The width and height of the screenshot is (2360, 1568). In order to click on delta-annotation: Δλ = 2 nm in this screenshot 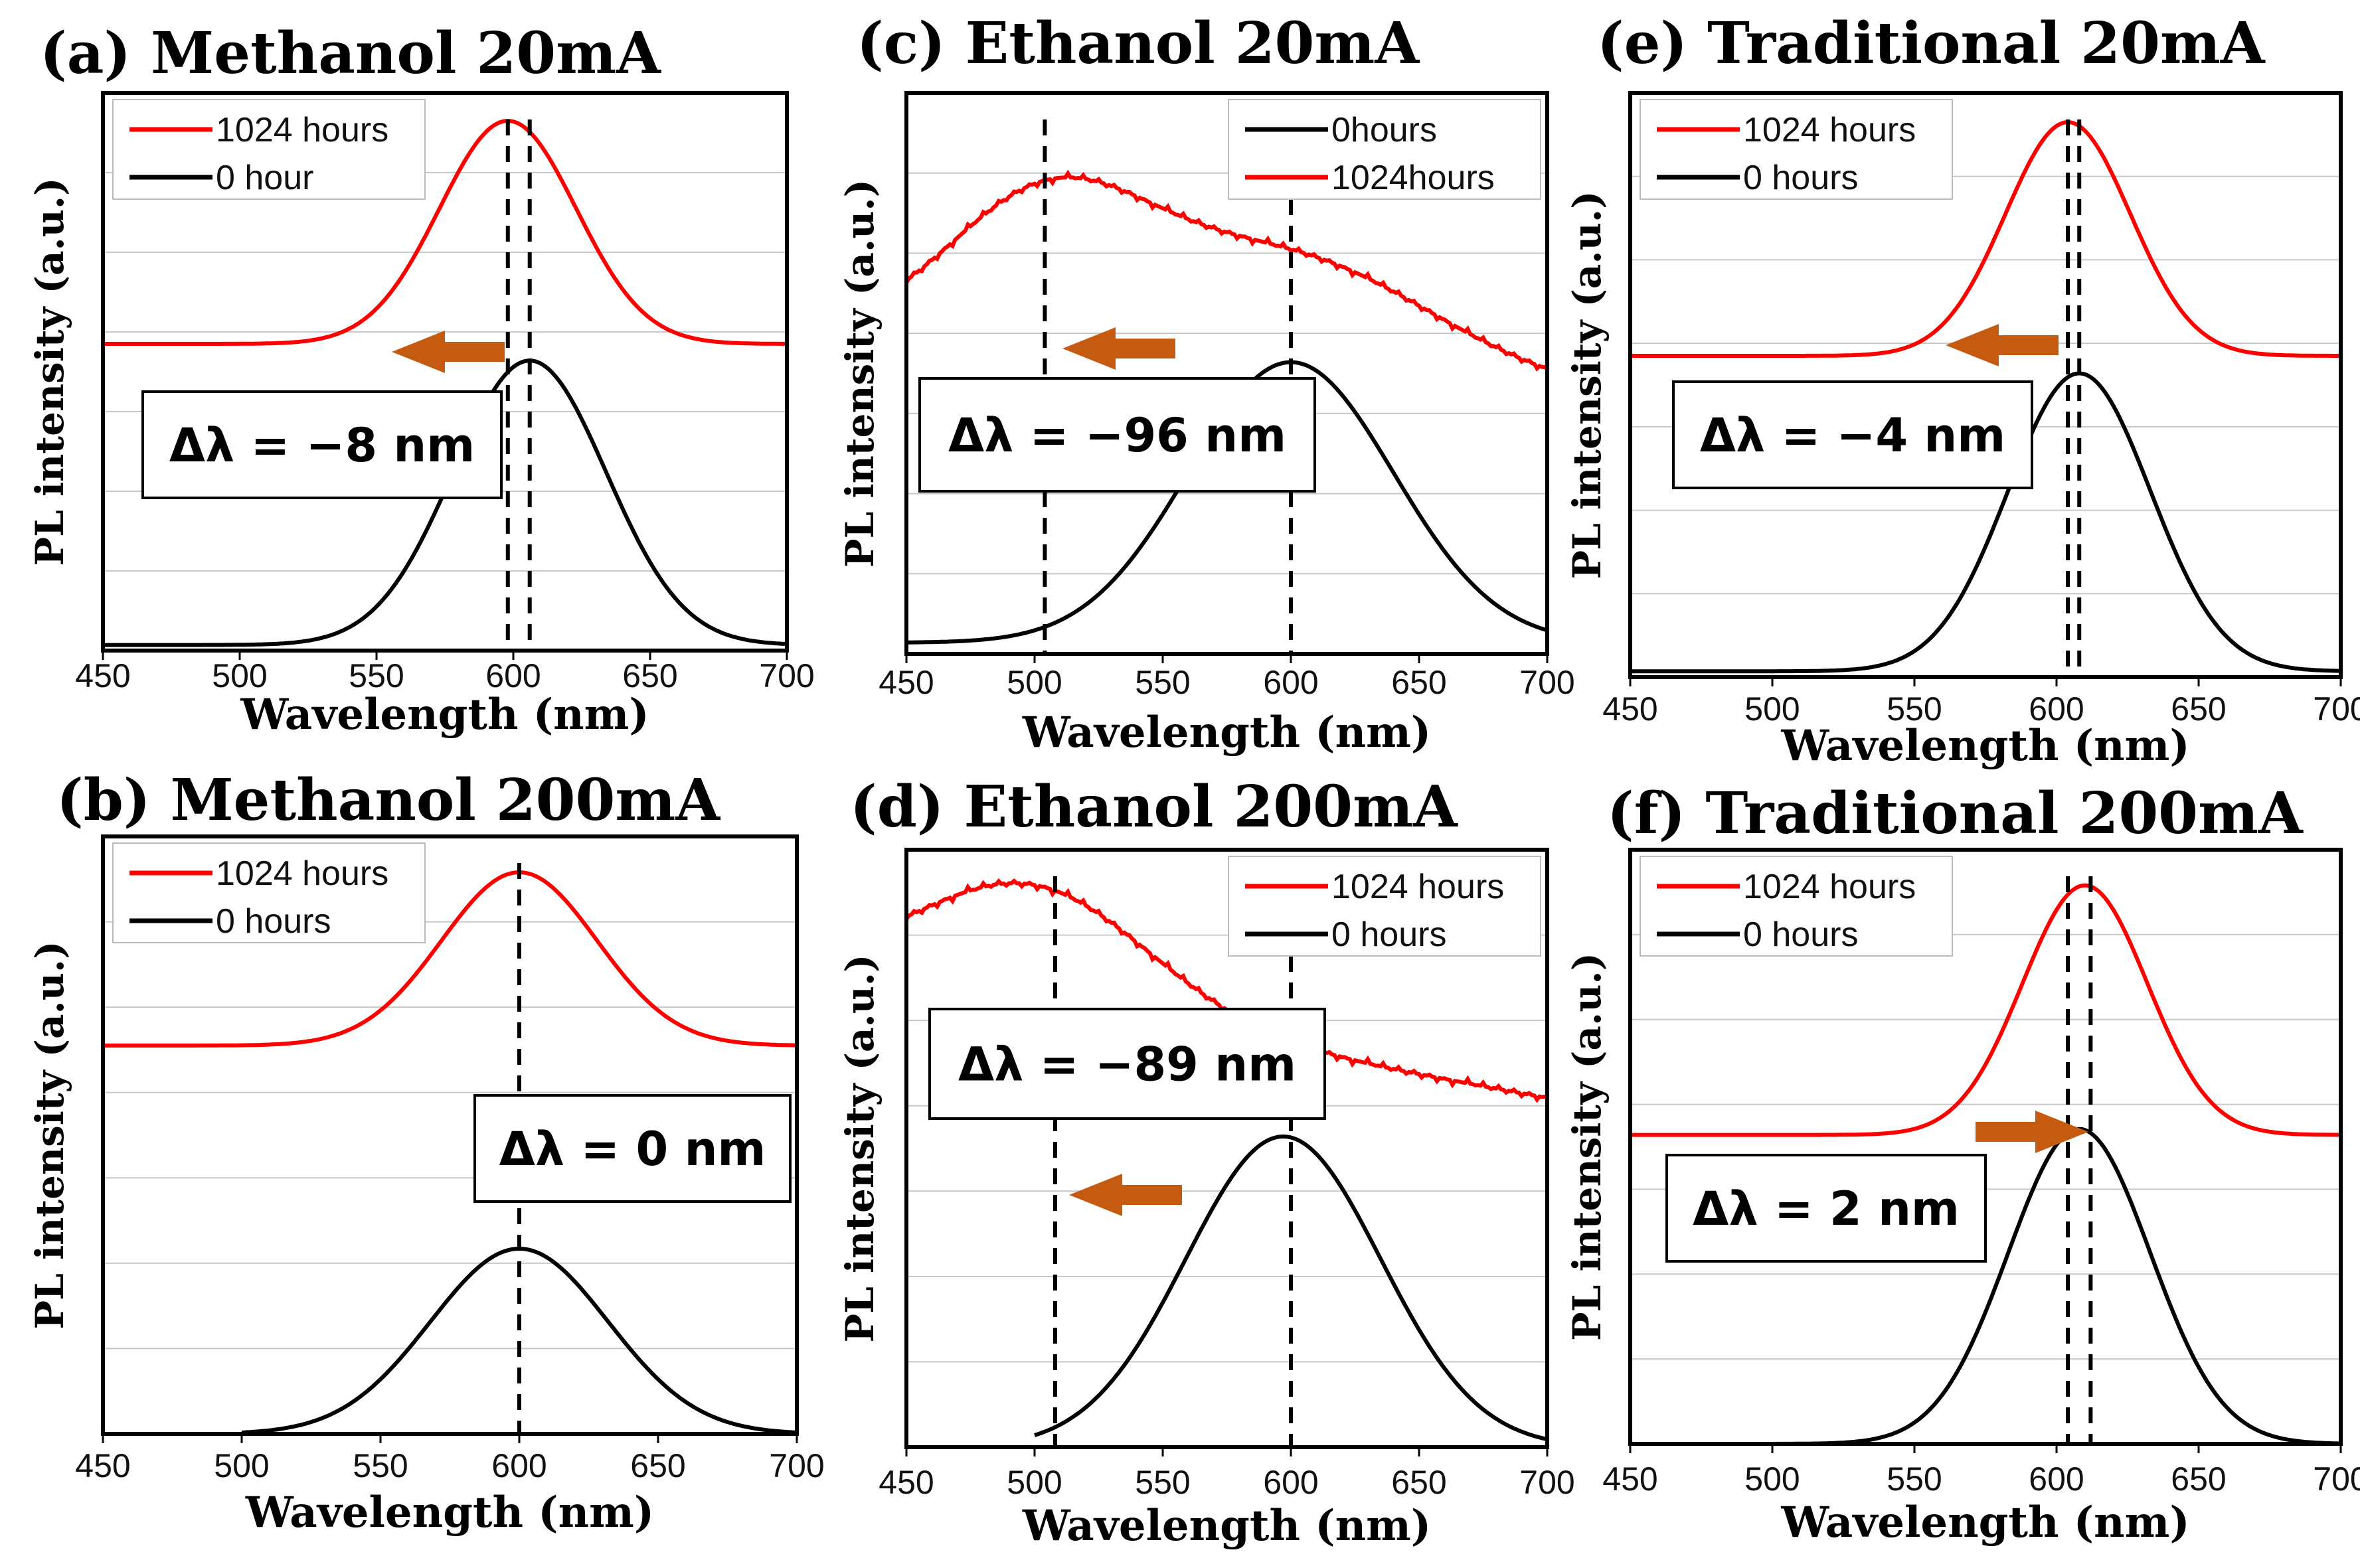, I will do `click(1826, 1209)`.